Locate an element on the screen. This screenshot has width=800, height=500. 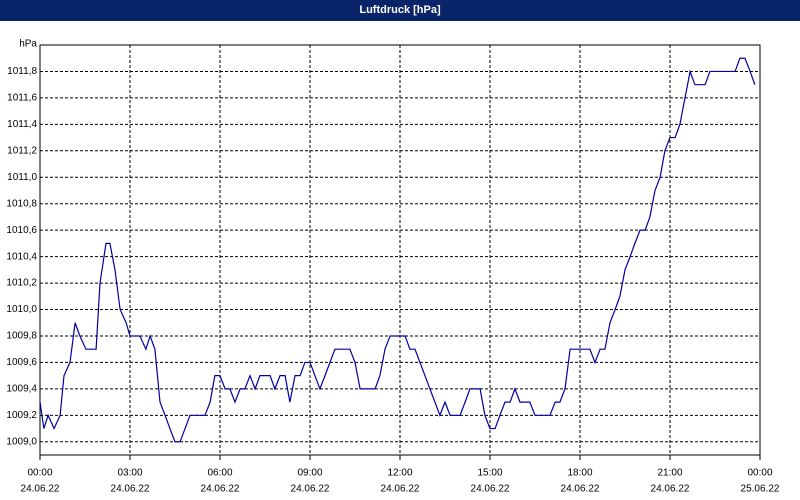
y-tick-label: 1010,6 is located at coordinates (21, 230).